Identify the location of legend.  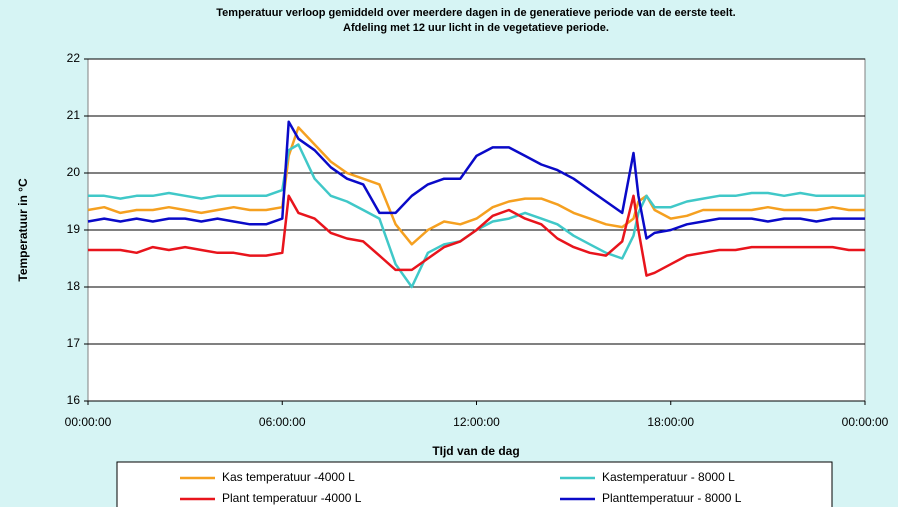
(474, 484).